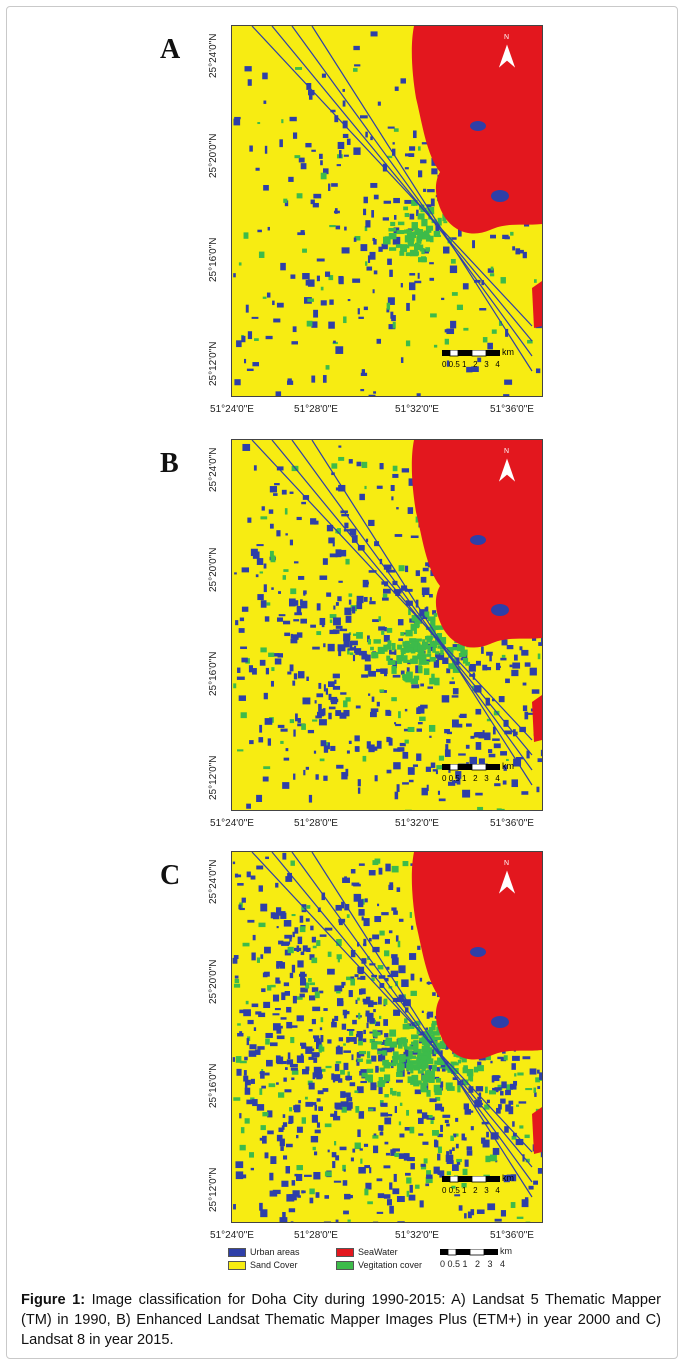  Describe the element at coordinates (390, 1265) in the screenshot. I see `legend-label-veg: Vegitation cover` at that location.